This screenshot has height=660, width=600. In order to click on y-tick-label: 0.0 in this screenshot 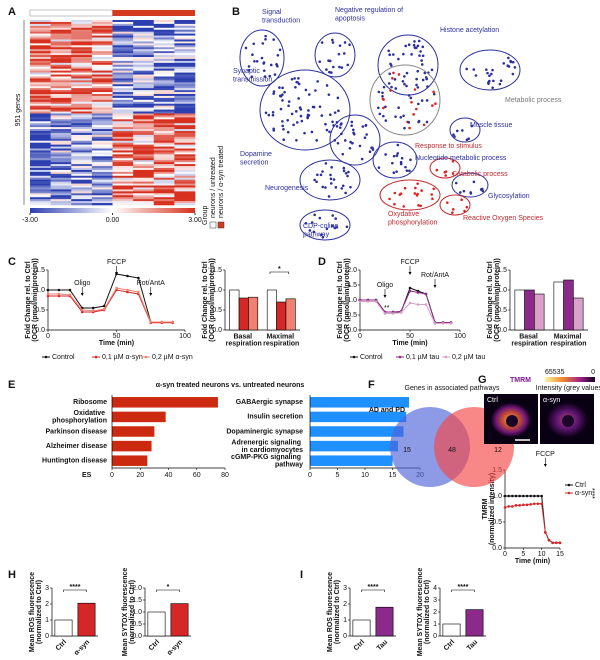, I will do `click(502, 330)`.